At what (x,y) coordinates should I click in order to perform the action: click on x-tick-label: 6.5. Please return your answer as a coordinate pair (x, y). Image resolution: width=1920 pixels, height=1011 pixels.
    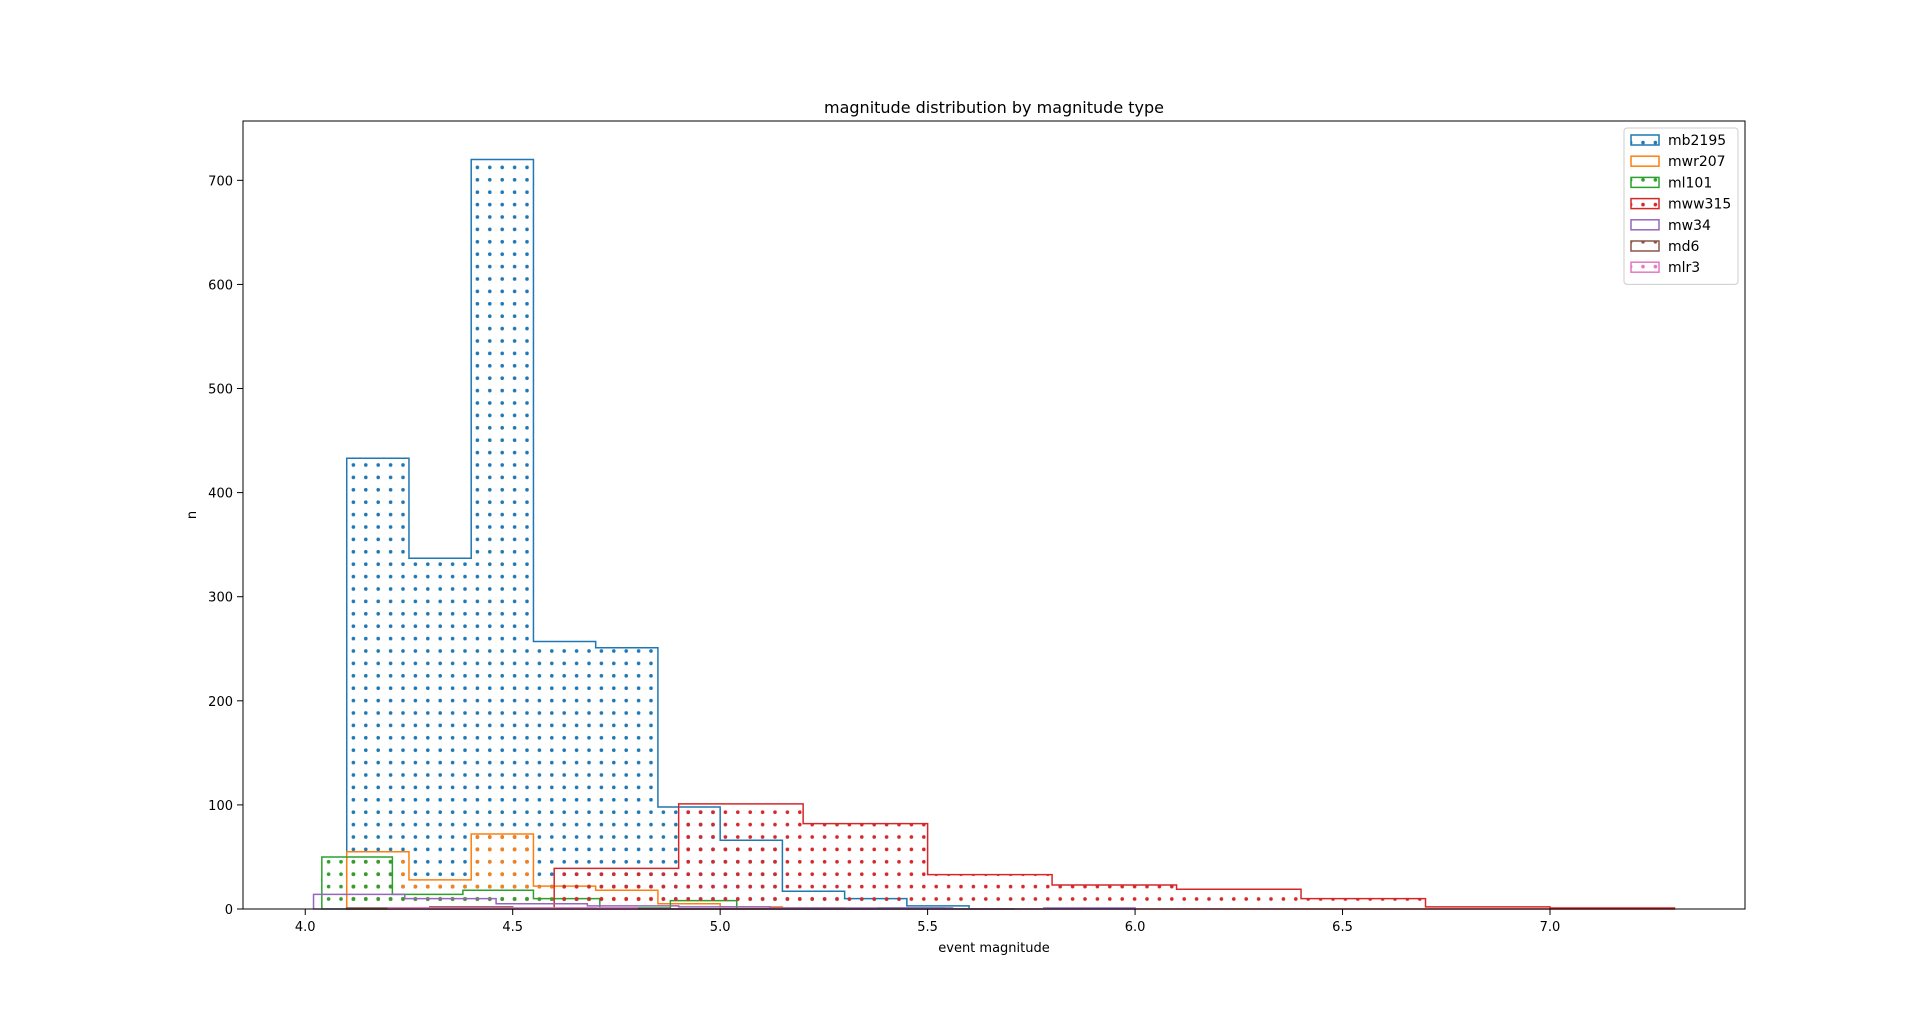
    Looking at the image, I should click on (1342, 927).